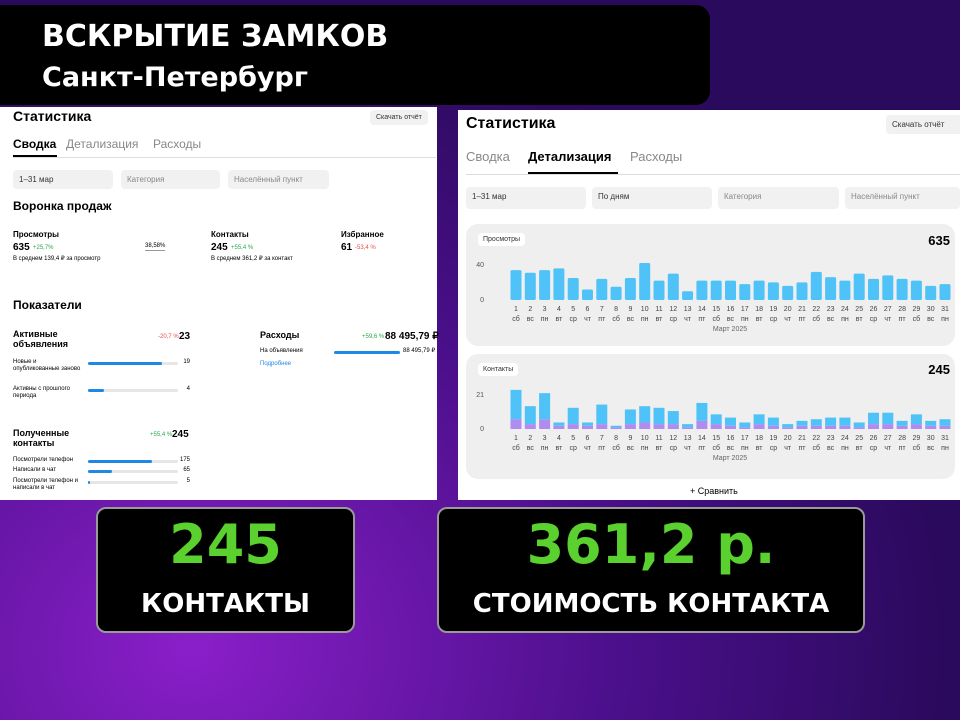  Describe the element at coordinates (47, 305) in the screenshot. I see `section-title: Показатели` at that location.